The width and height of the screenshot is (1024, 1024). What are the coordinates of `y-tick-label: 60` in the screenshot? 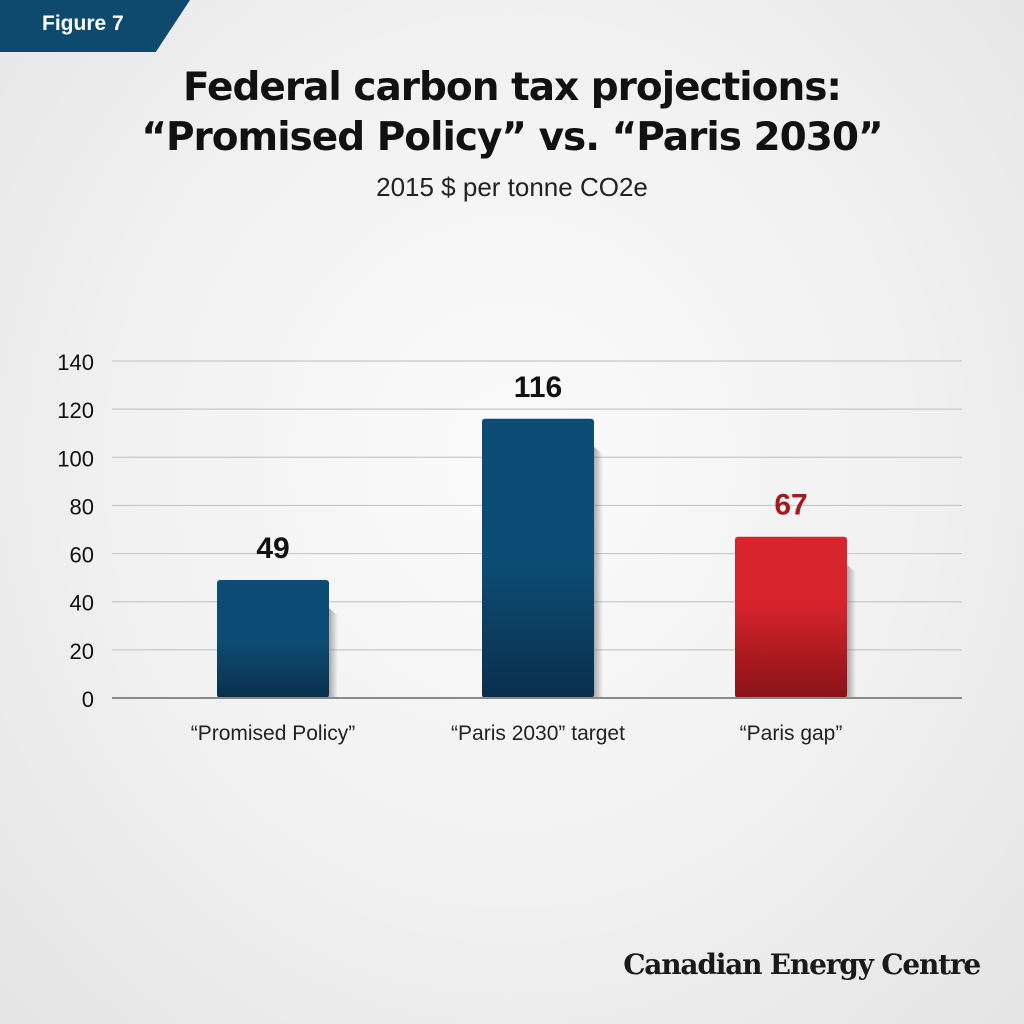 It's located at (82, 555).